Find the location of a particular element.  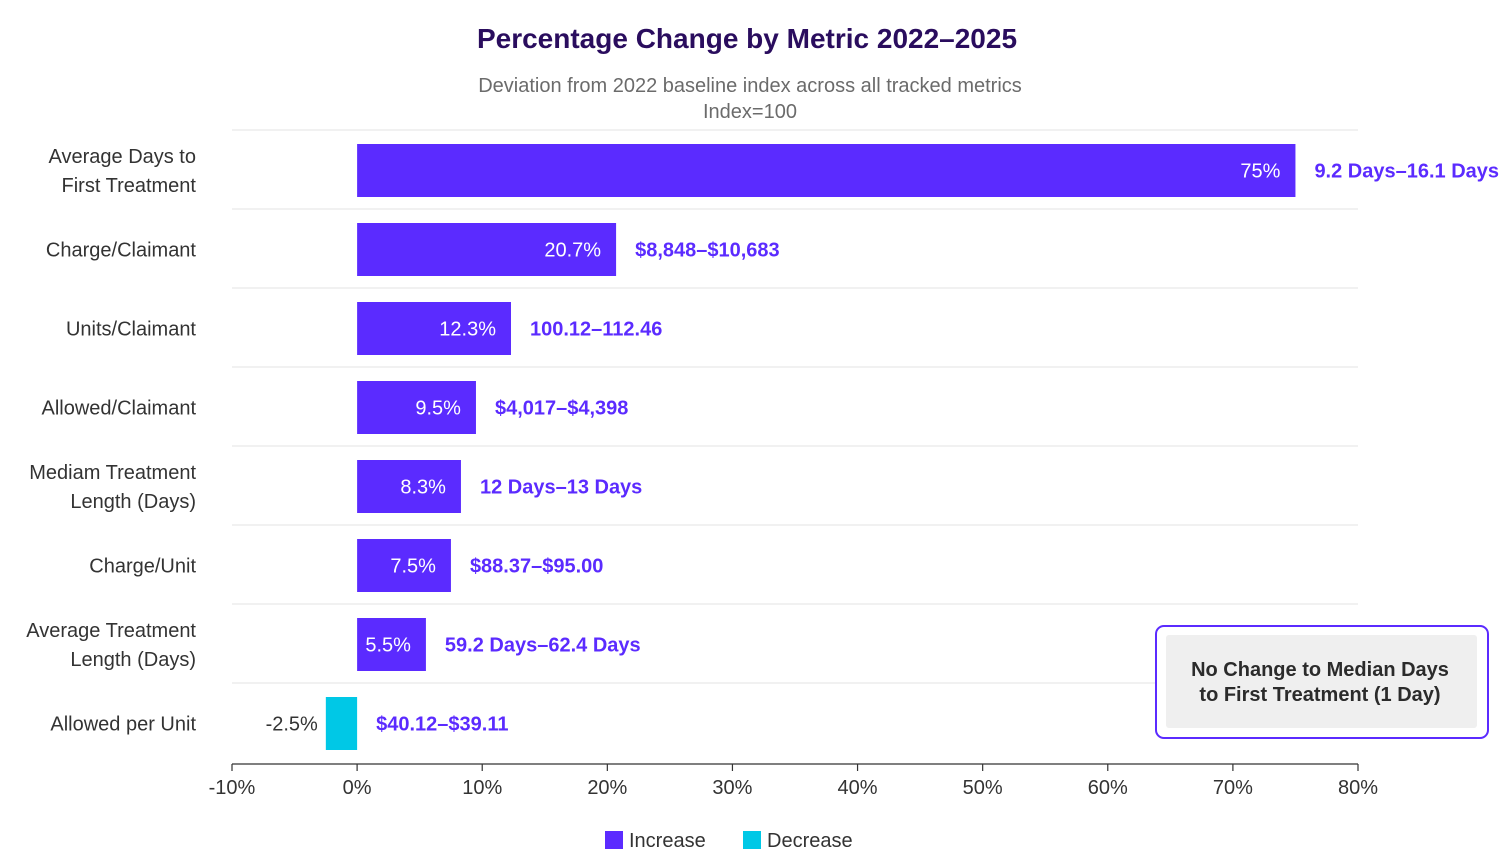

category-label-average-days-to-first-treatment-line-1: Average Days to is located at coordinates (123, 157).